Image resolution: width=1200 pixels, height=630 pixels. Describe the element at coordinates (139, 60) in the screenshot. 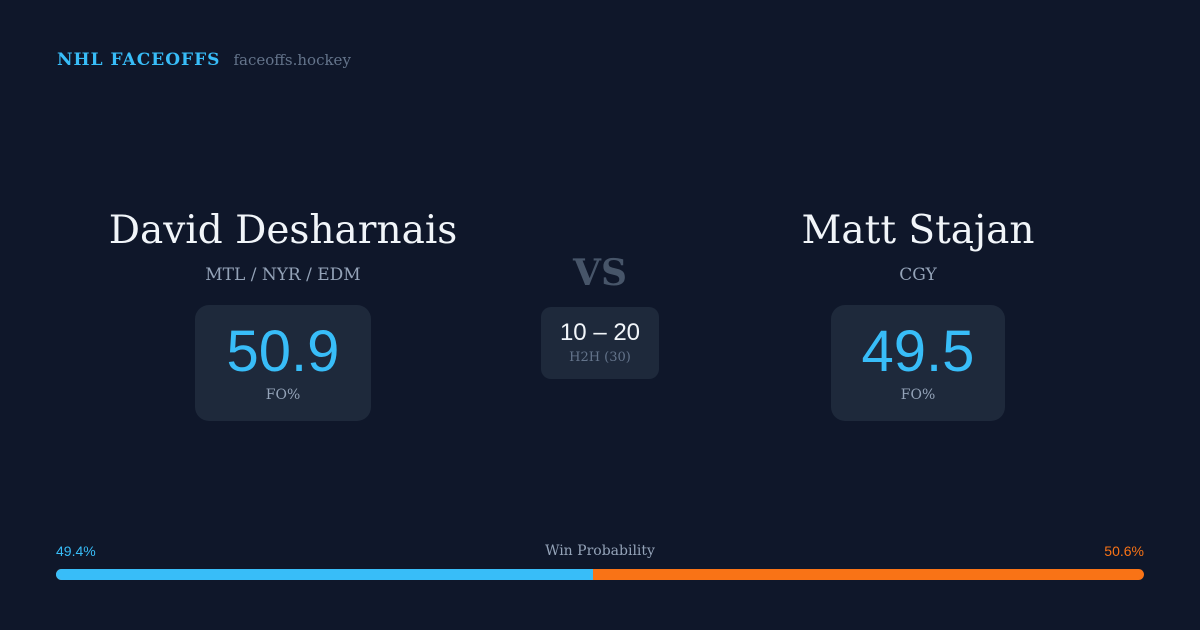

I see `brand-name: NHL FACEOFFS` at that location.